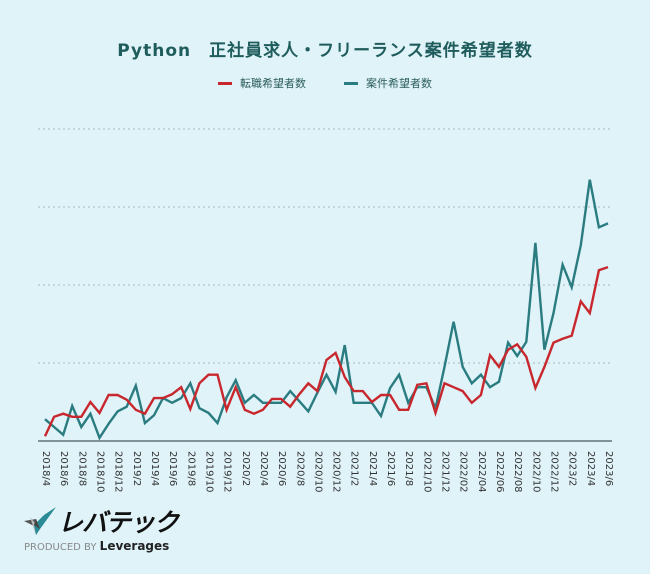 The image size is (650, 574). Describe the element at coordinates (391, 469) in the screenshot. I see `x-tick-label: 2021/6` at that location.